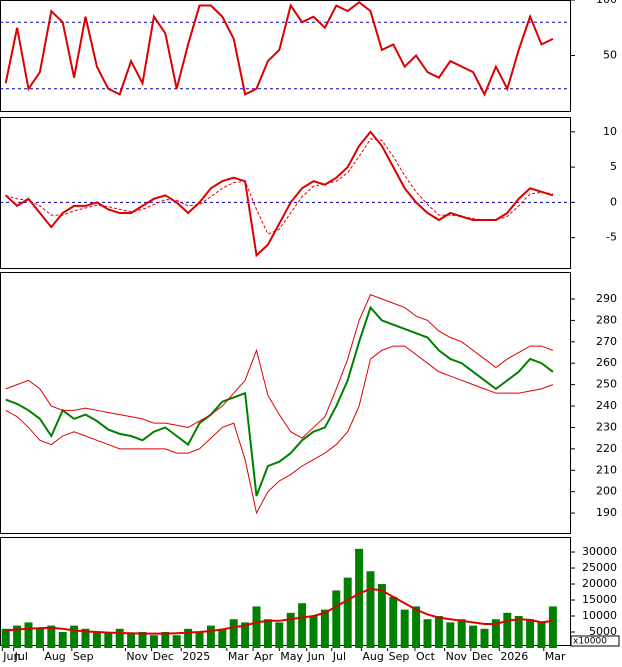 The height and width of the screenshot is (667, 622). I want to click on x-tick-label: Apr, so click(264, 656).